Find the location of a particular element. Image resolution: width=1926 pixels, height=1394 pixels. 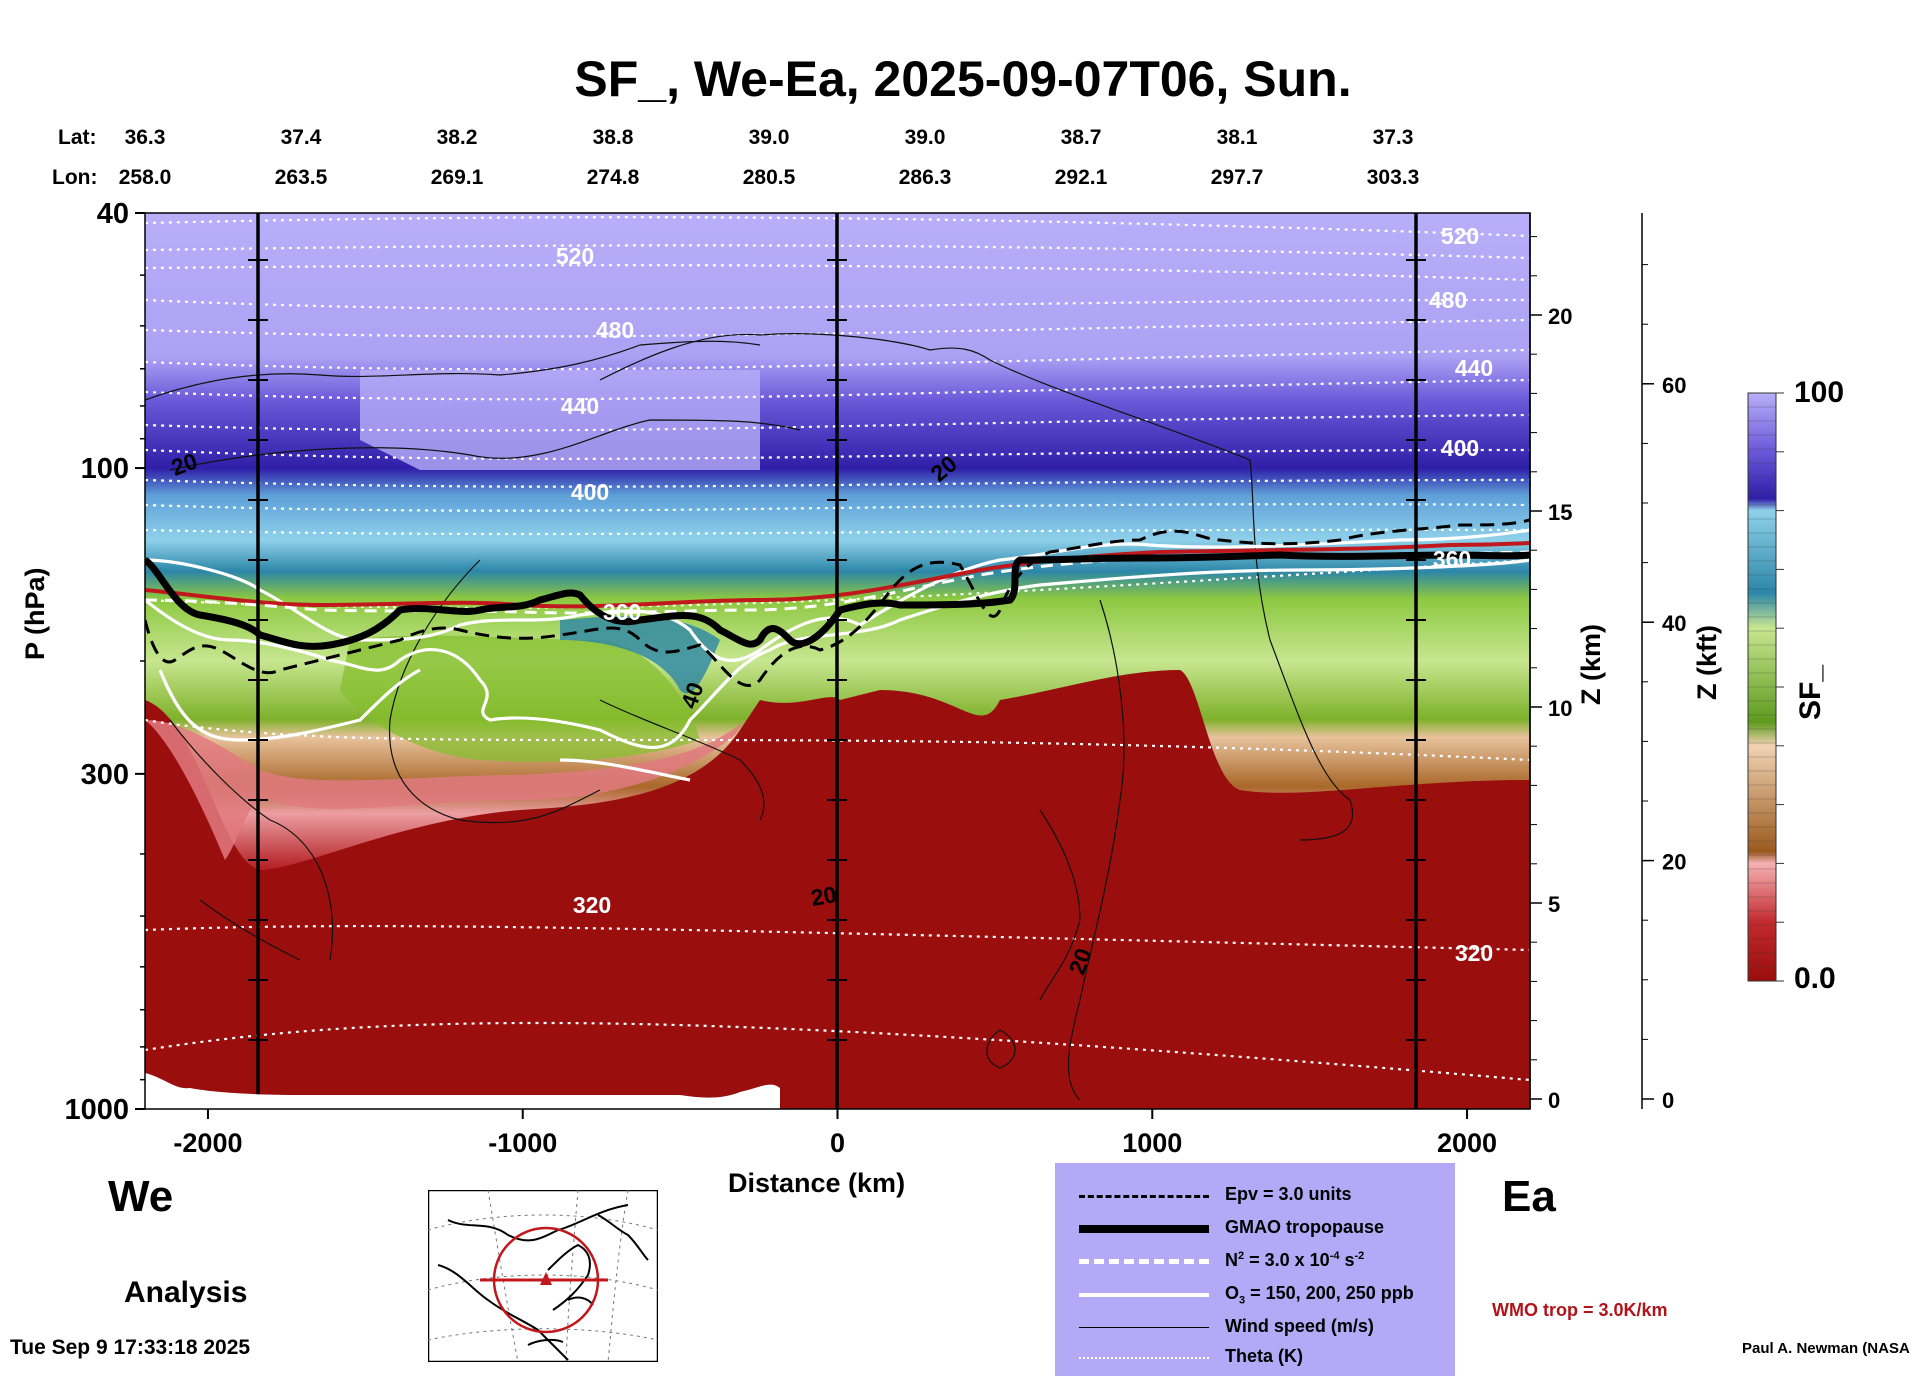

lat-value: 38.2 is located at coordinates (457, 137).